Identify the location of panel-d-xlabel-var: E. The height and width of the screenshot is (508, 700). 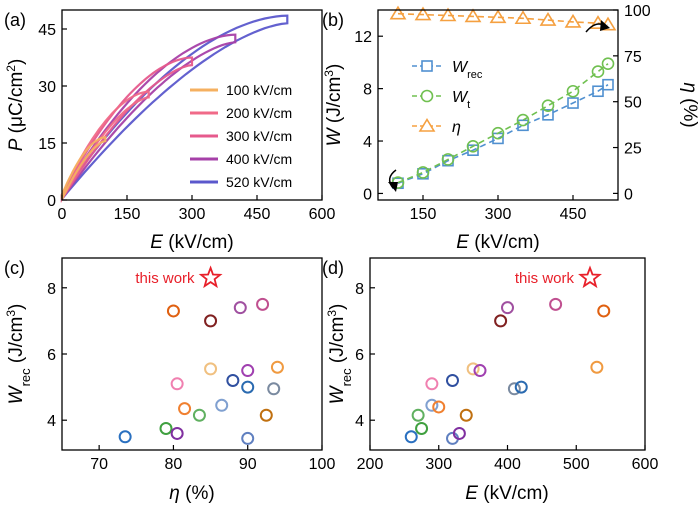
(471, 493).